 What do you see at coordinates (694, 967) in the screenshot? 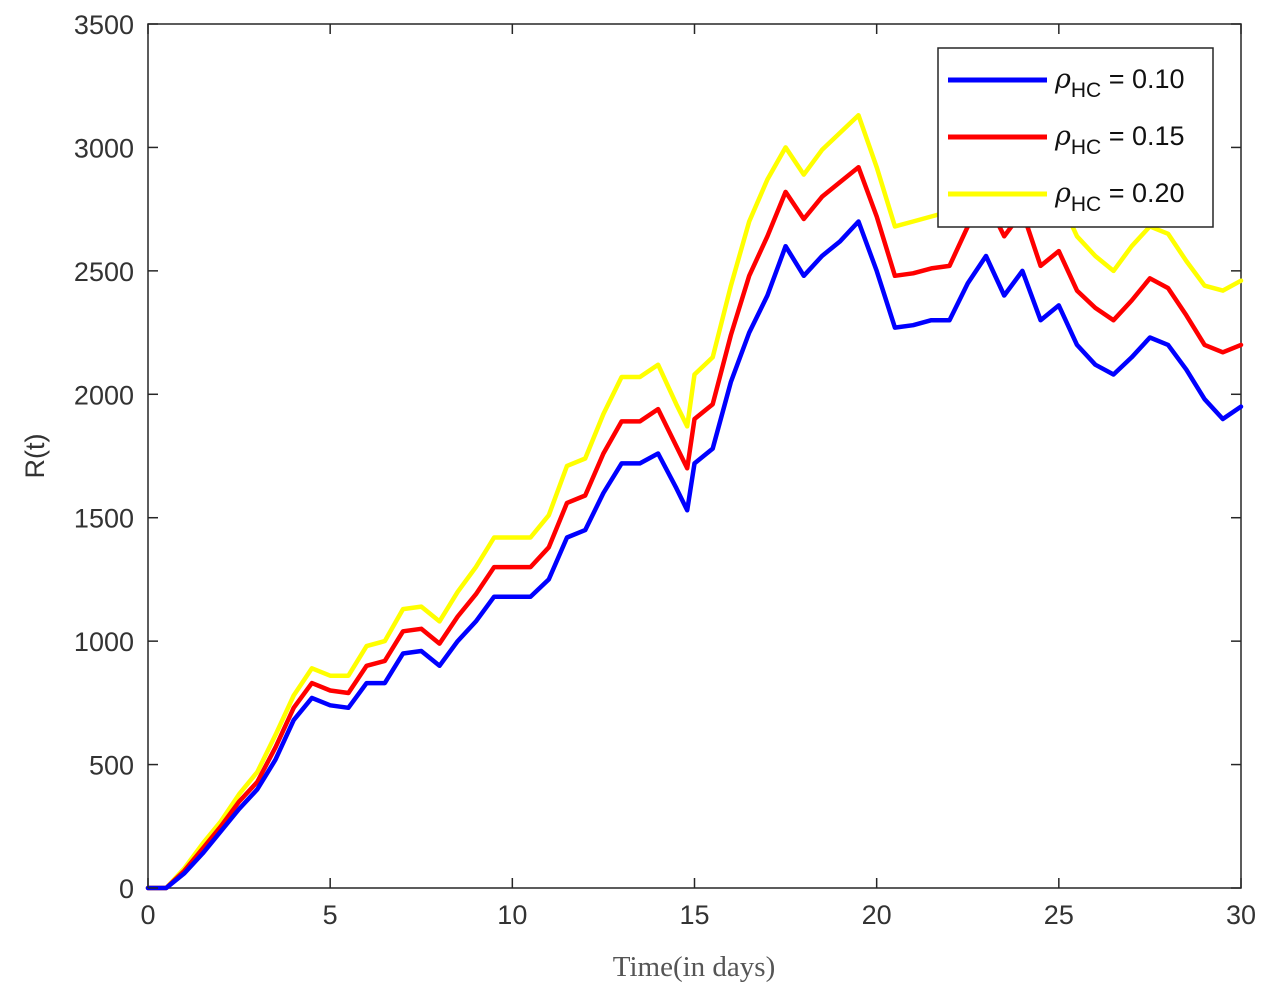
I see `x-axis-label: Time(in days)` at bounding box center [694, 967].